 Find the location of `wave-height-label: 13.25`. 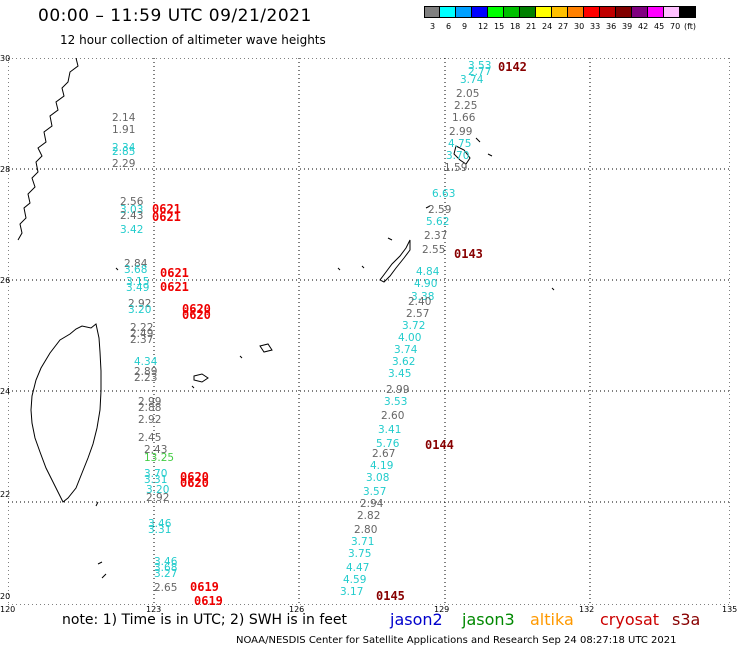

wave-height-label: 13.25 is located at coordinates (159, 458).